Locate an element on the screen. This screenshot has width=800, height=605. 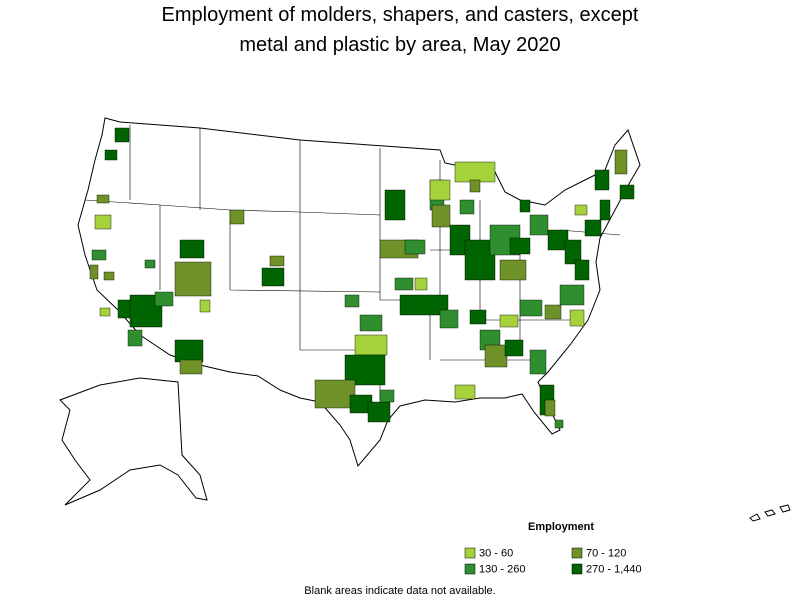
legend-label: 270 - 1,440 is located at coordinates (614, 569).